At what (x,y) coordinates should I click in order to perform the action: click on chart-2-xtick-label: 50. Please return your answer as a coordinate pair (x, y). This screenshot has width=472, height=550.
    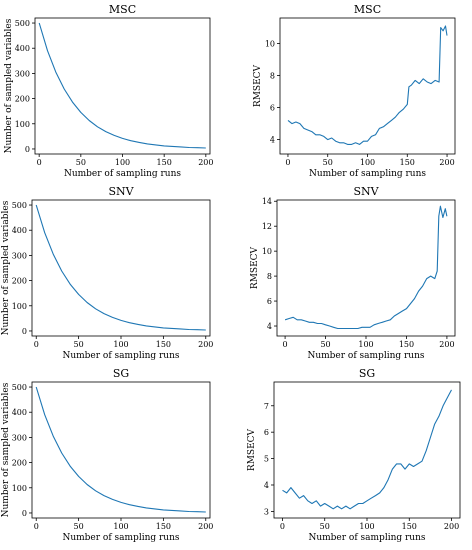
    Looking at the image, I should click on (328, 162).